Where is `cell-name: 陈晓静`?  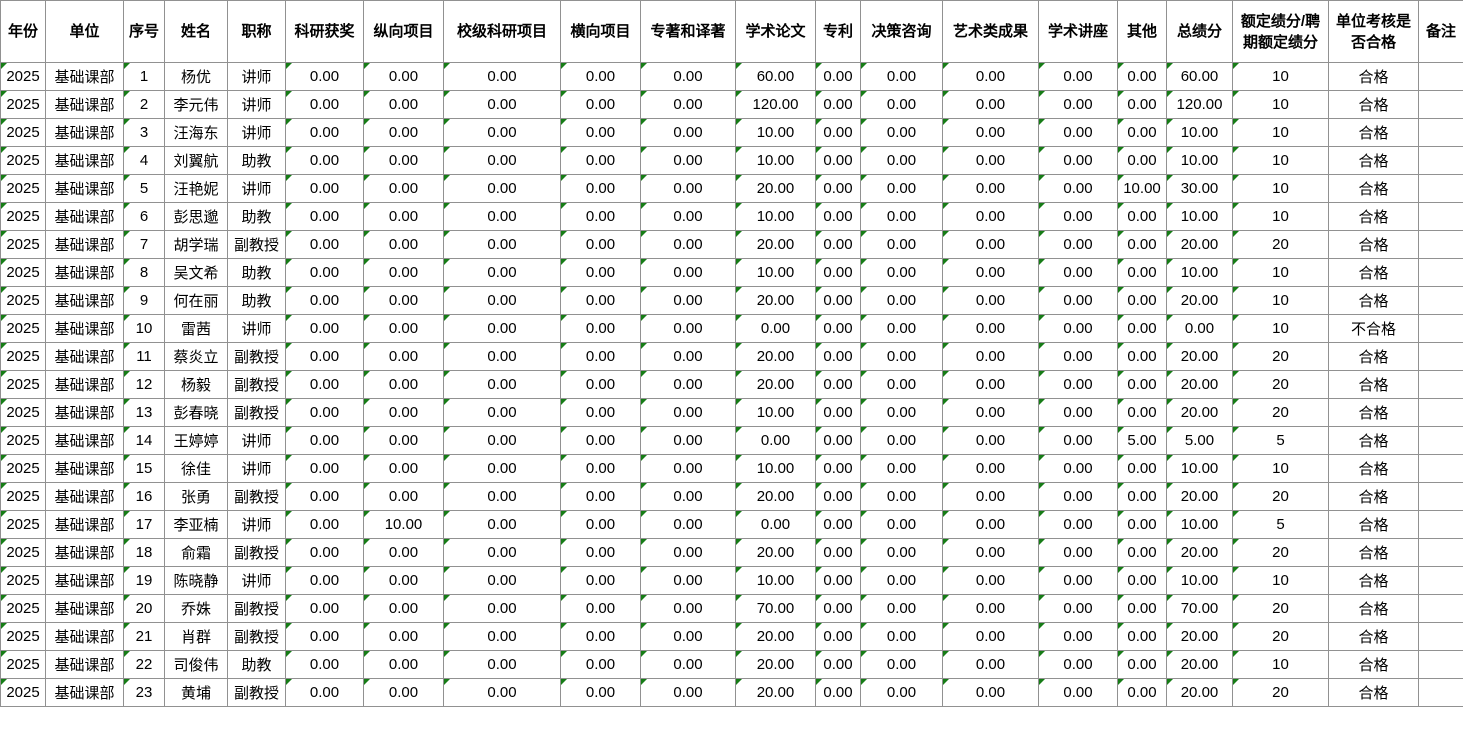
cell-name: 陈晓静 is located at coordinates (196, 580).